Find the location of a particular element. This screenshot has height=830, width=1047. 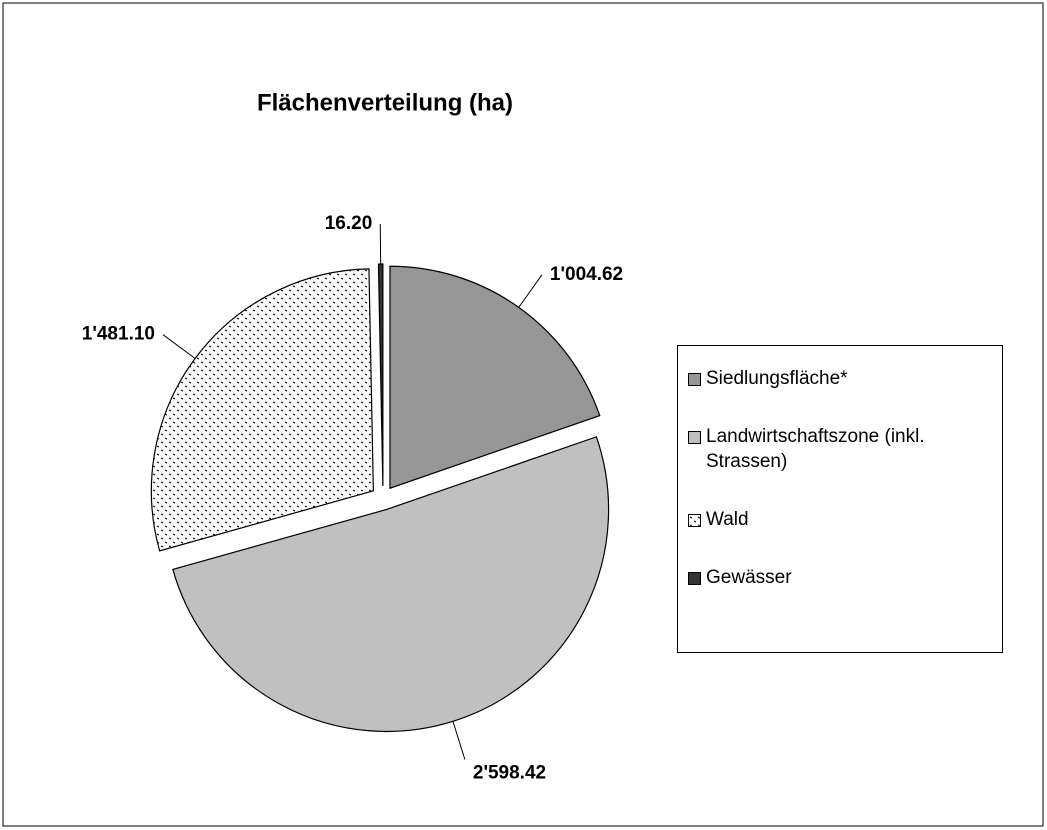

chart-title: Flächenverteilung (ha) is located at coordinates (385, 102).